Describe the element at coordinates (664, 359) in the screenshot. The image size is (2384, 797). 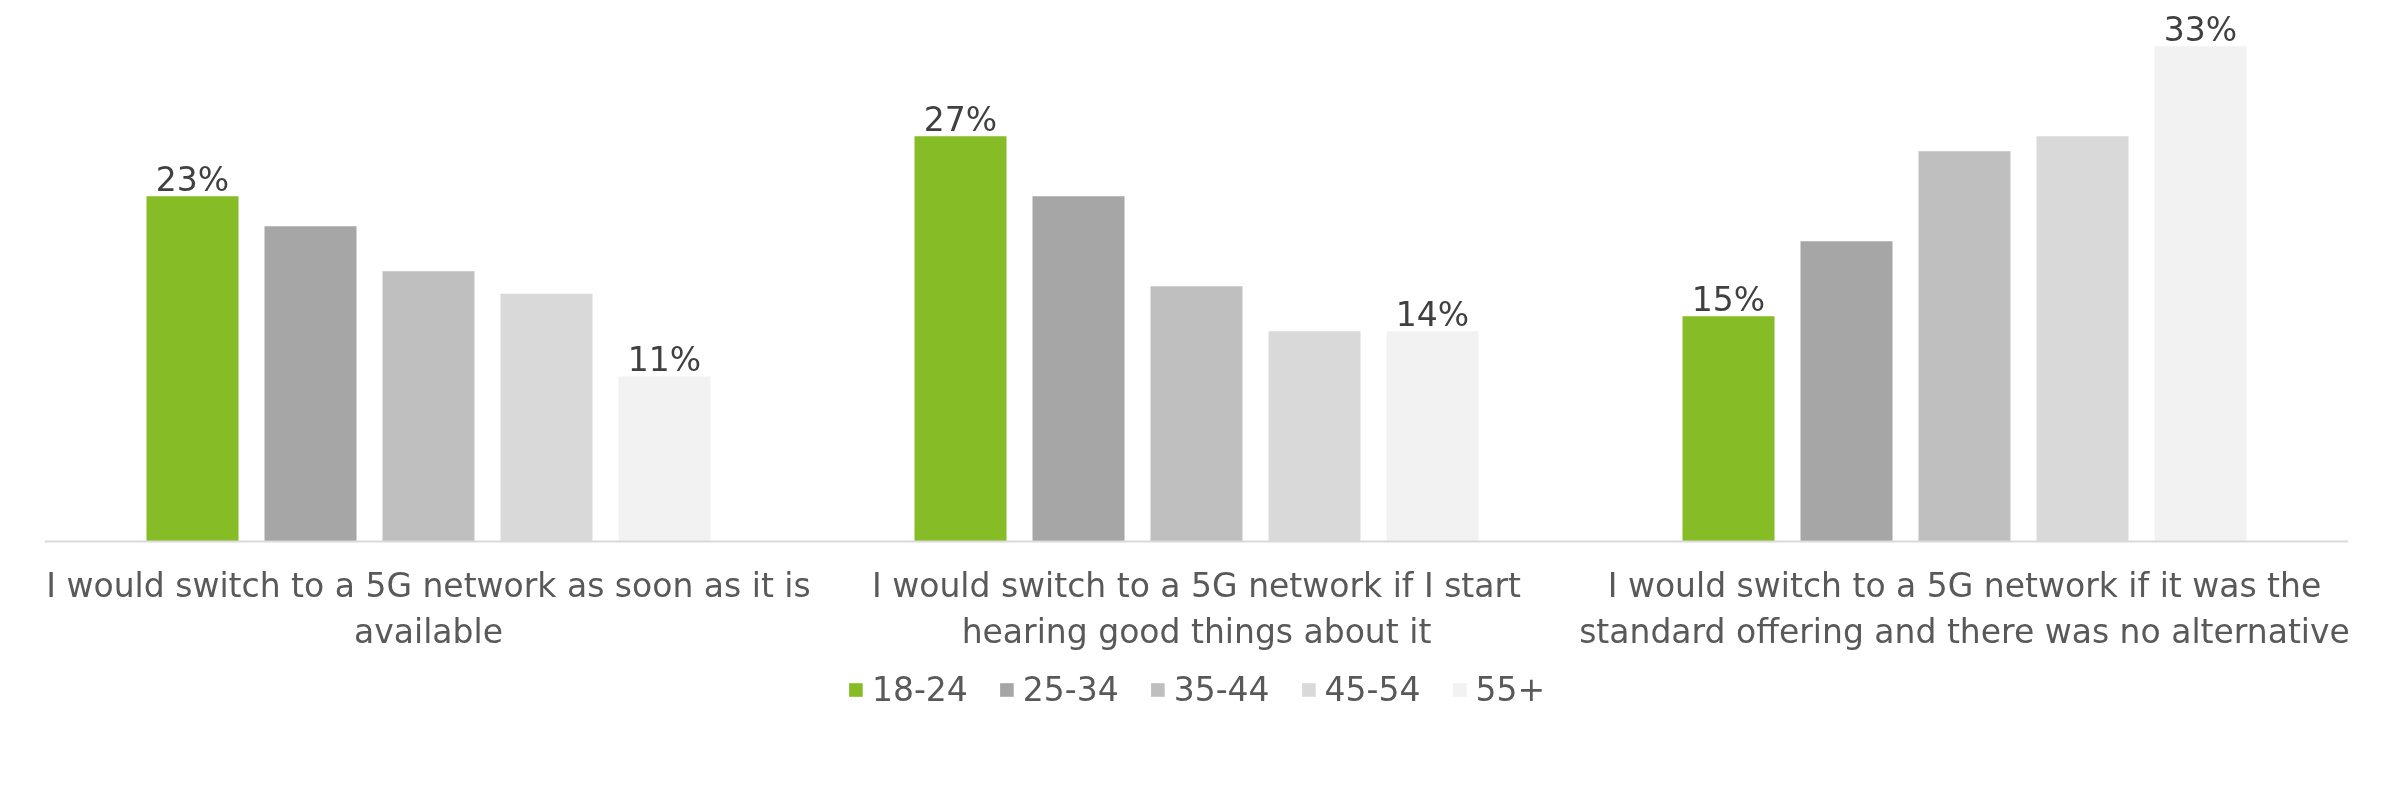
I see `data-label: 11%` at that location.